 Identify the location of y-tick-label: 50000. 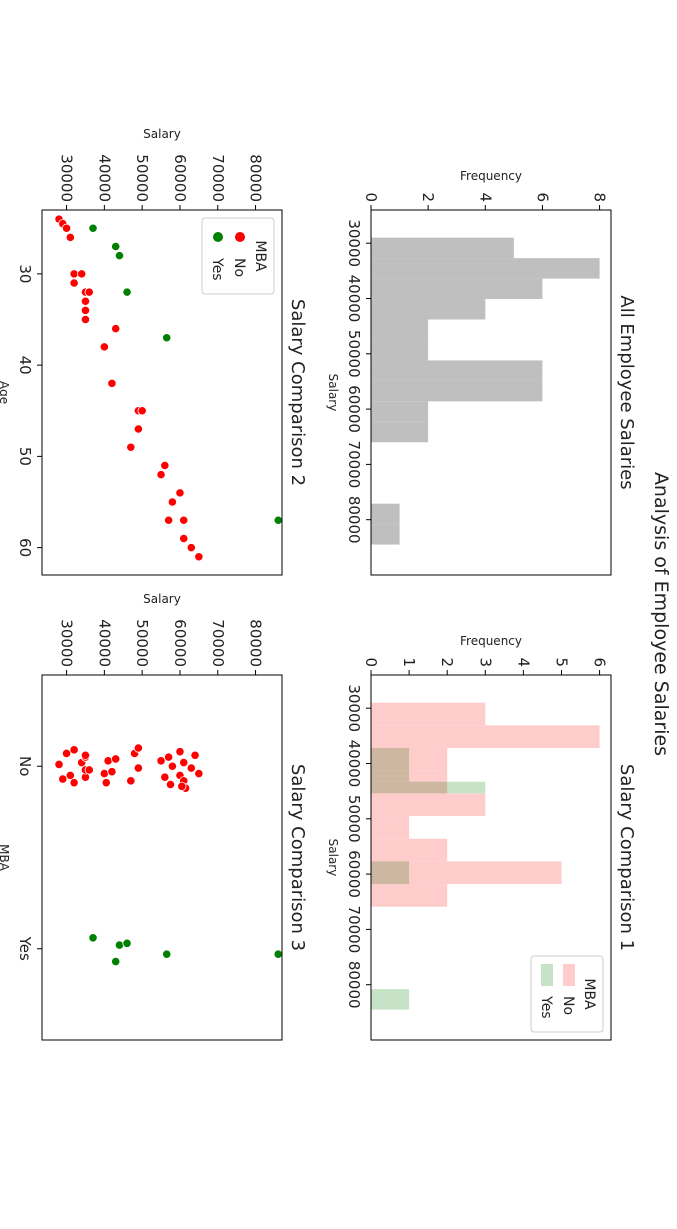
(142, 643).